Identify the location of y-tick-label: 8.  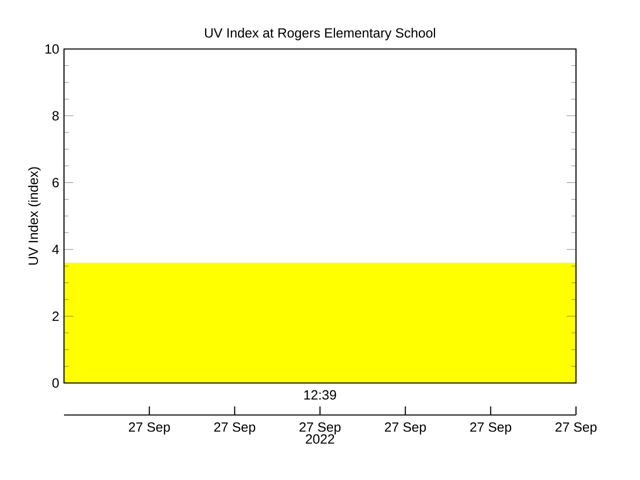
(55, 116).